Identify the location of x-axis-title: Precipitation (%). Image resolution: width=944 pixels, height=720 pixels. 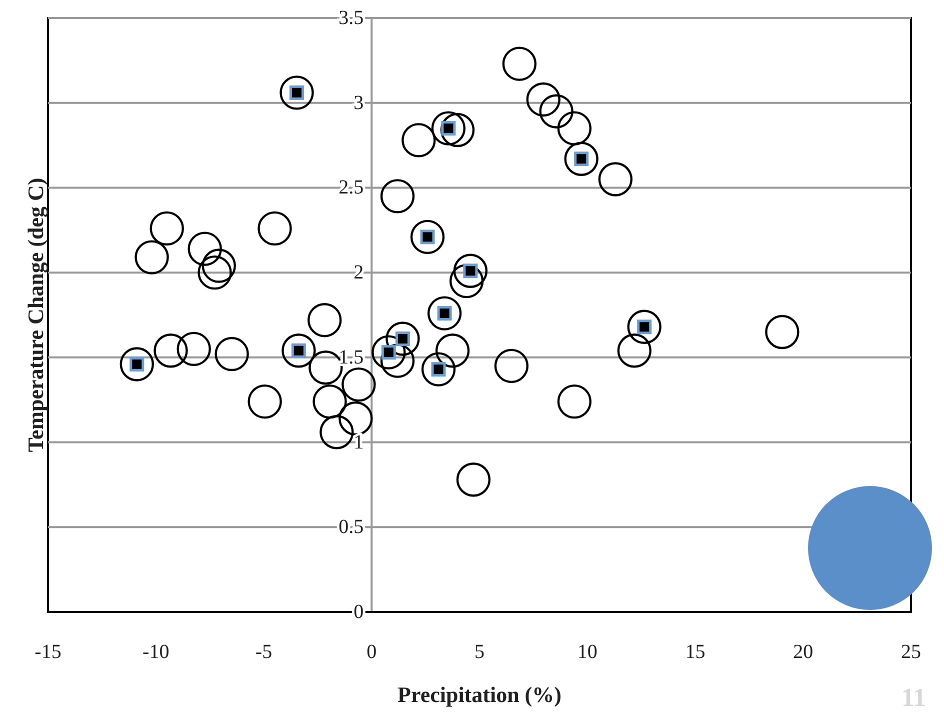
(480, 694).